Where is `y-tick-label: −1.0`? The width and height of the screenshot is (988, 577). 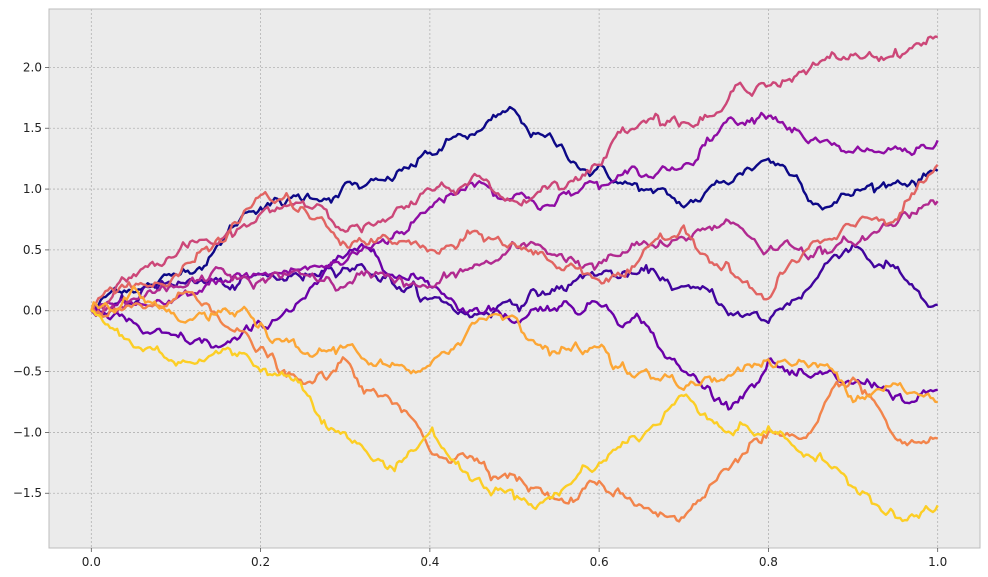
y-tick-label: −1.0 is located at coordinates (27, 432).